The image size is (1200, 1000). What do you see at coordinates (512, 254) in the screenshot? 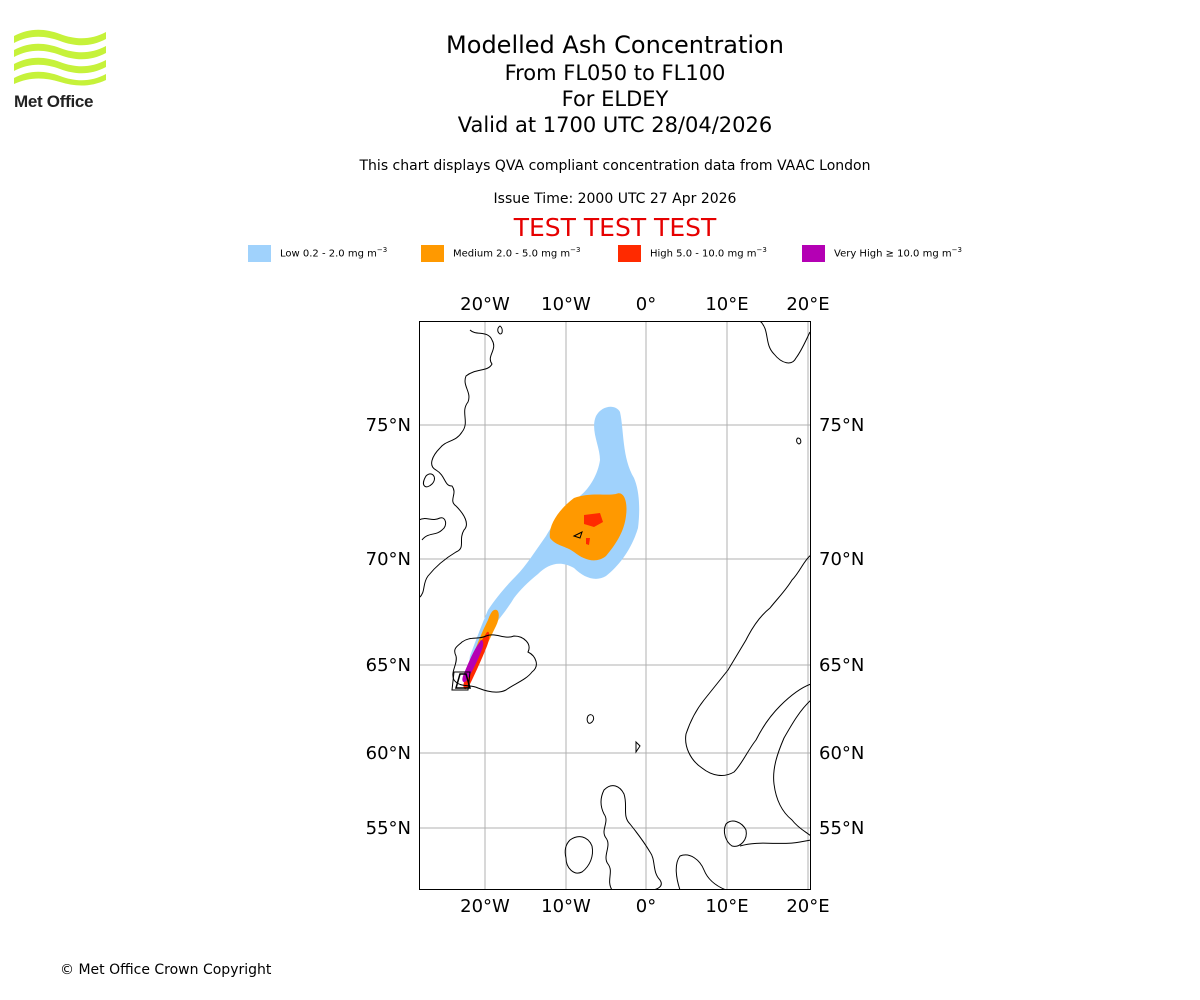
I see `legend-label-medium: Medium 2.0 - 5.0 mg m` at bounding box center [512, 254].